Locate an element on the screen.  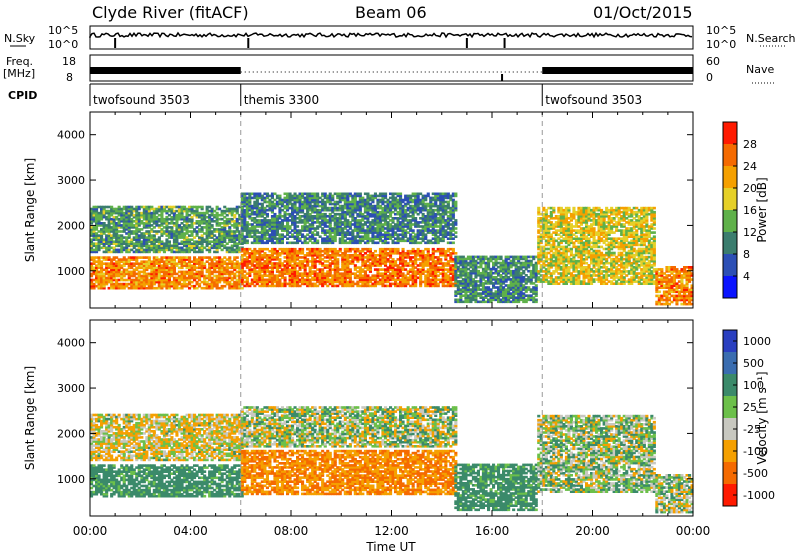
noise-sky-line is located at coordinates (391, 35).